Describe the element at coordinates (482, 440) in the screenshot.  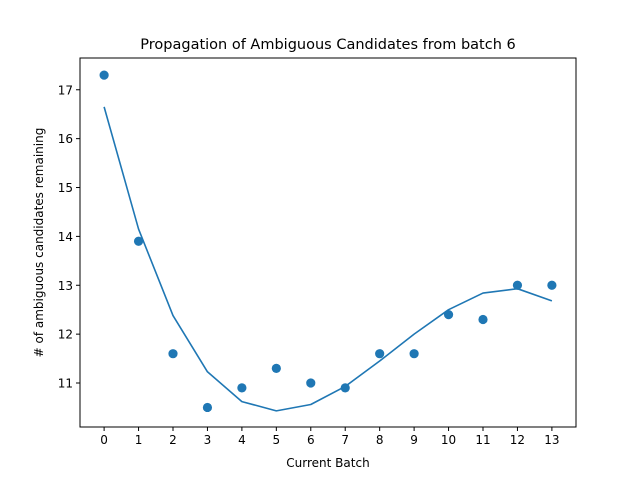
I see `x-tick-label: 11` at that location.